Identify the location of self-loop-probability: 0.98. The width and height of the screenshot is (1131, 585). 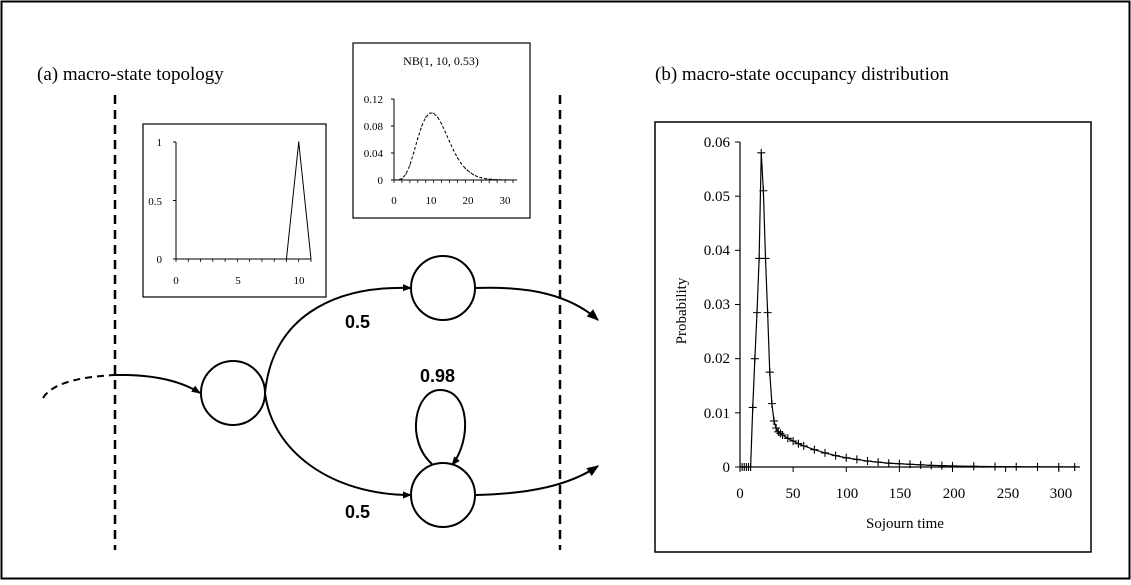
(437, 376).